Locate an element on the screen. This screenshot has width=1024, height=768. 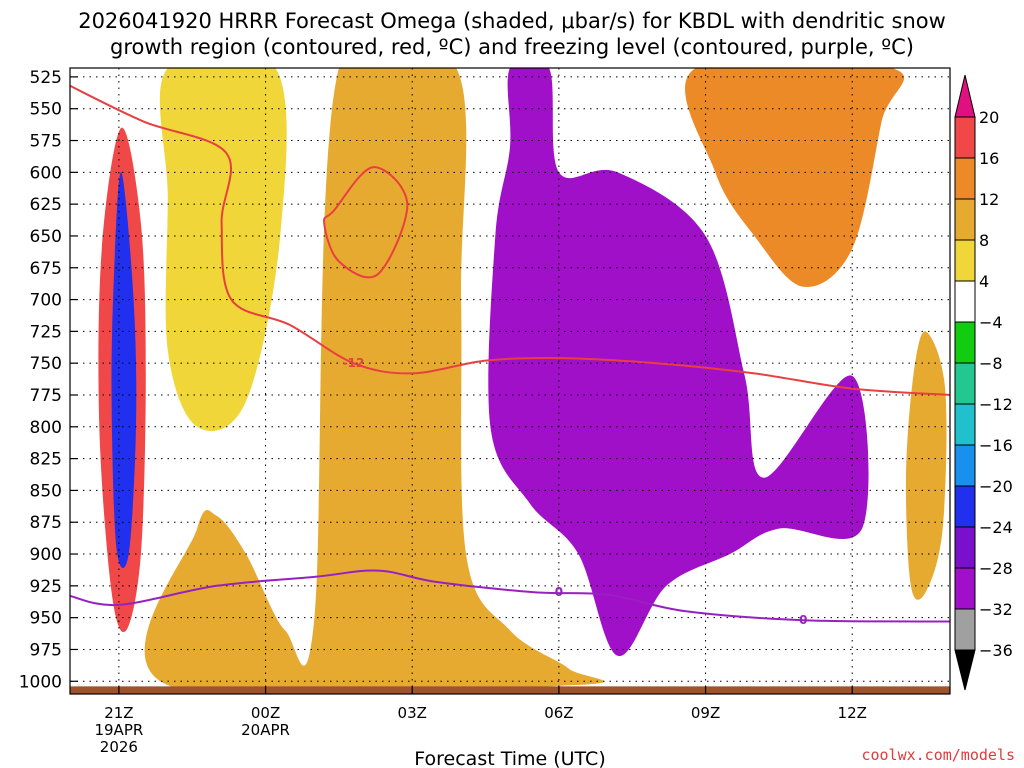
colorbar-tick-label: 4 is located at coordinates (984, 281).